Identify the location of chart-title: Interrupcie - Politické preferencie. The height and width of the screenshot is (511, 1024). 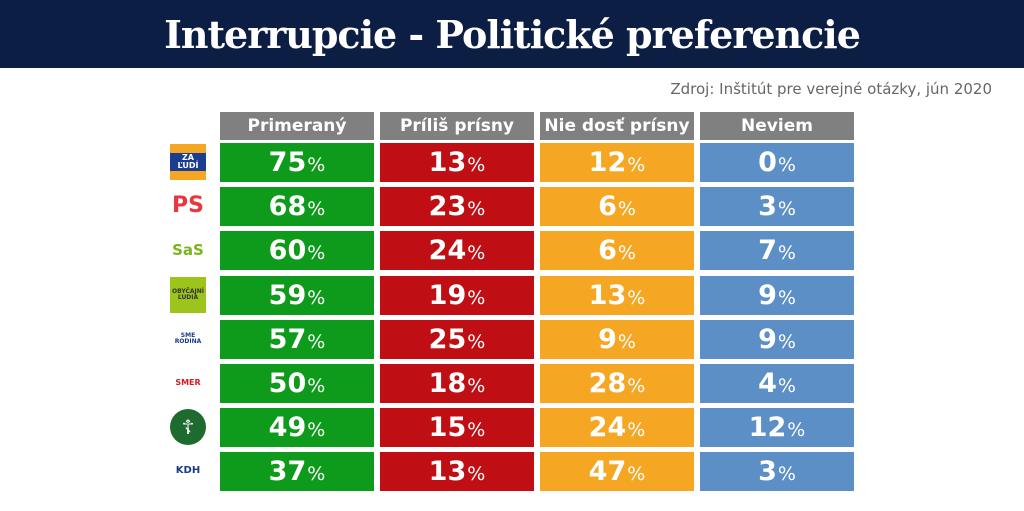
(512, 34).